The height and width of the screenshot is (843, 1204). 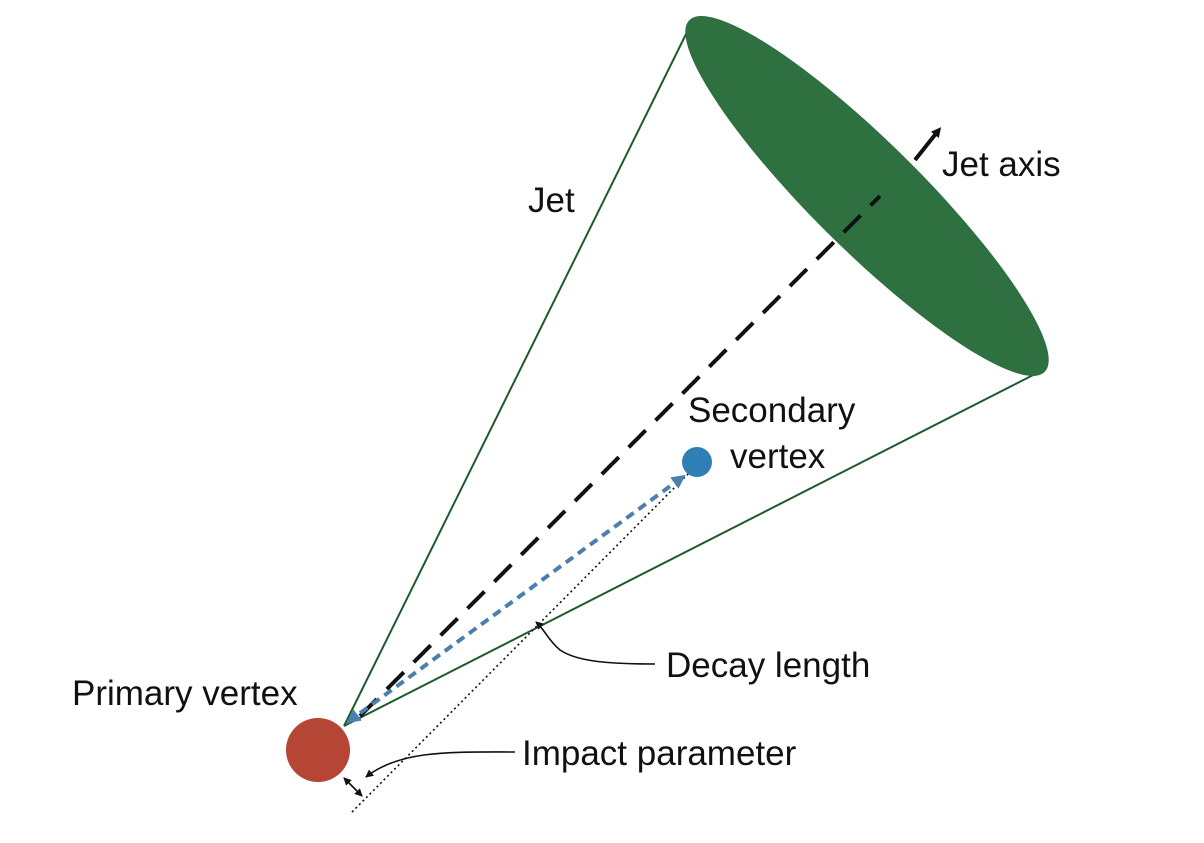 What do you see at coordinates (772, 410) in the screenshot?
I see `secondary-vertex-label-line1: Secondary` at bounding box center [772, 410].